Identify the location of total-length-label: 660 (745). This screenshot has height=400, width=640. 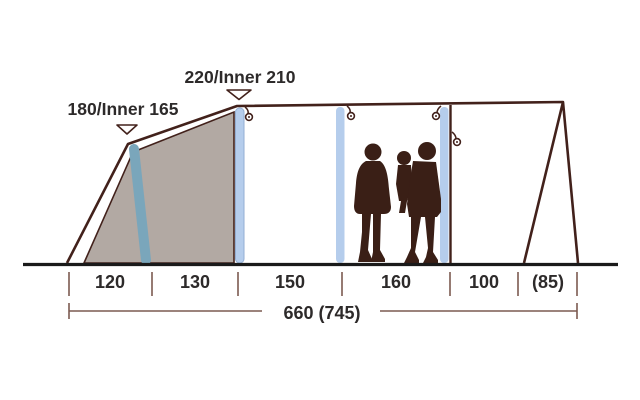
(322, 313).